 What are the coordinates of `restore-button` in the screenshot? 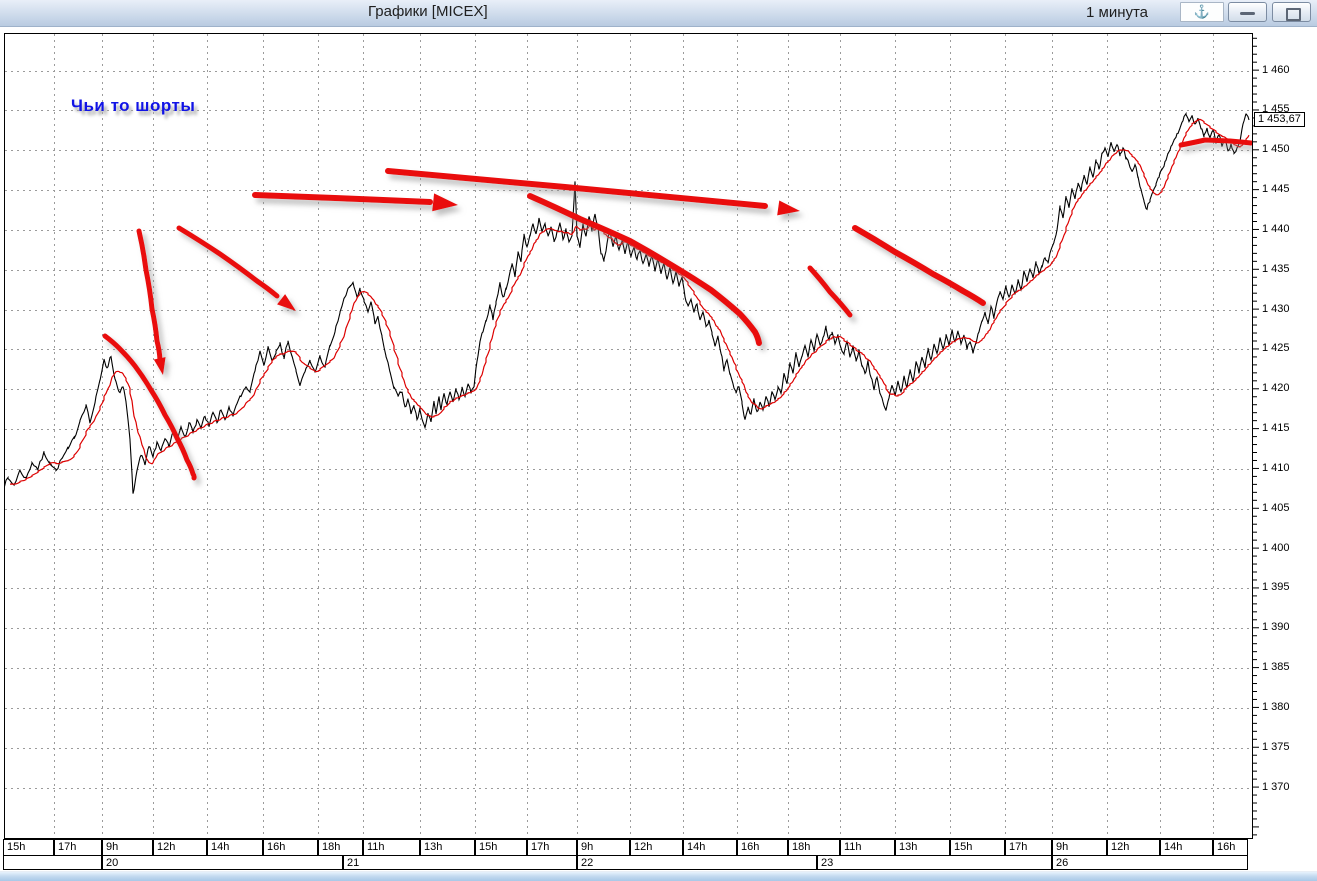 It's located at (1291, 12).